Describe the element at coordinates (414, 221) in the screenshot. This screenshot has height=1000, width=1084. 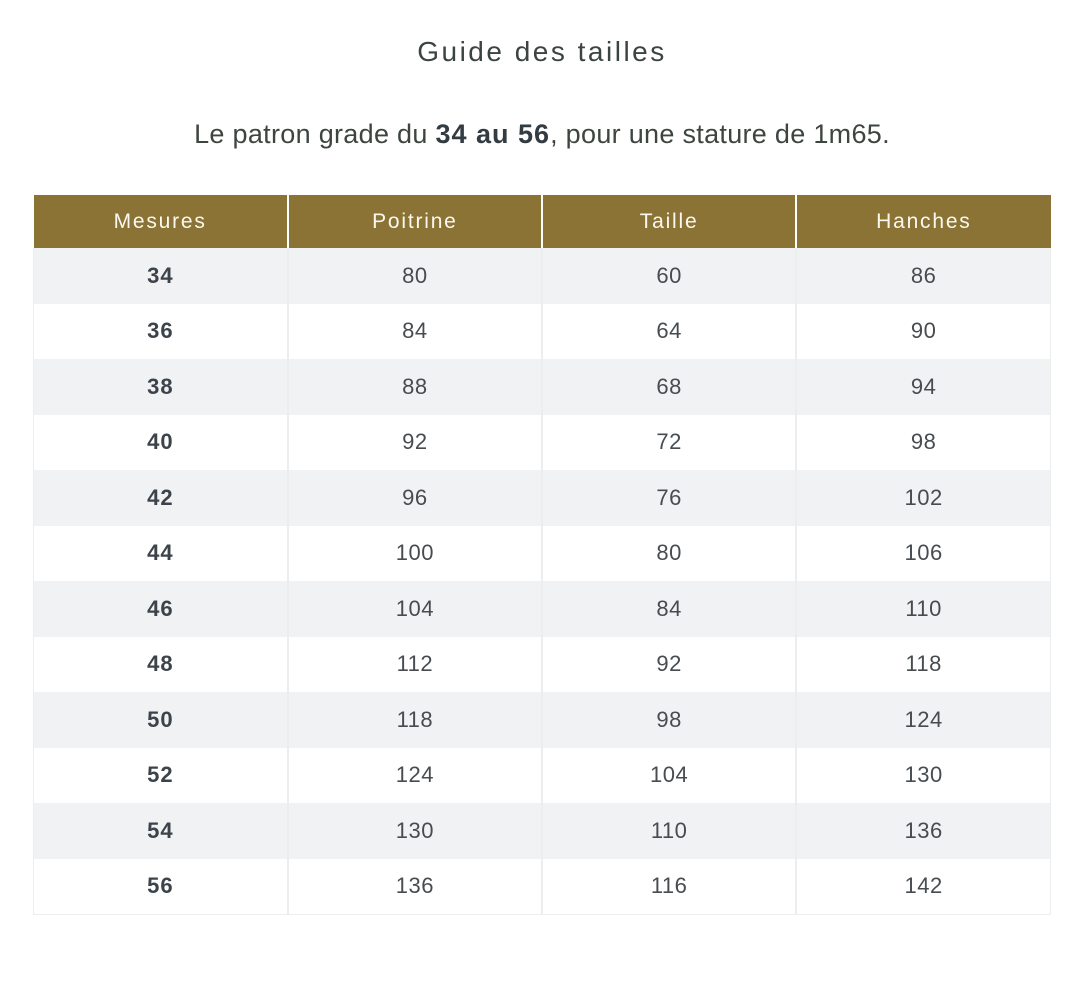
I see `column-header-poitrine: Poitrine` at that location.